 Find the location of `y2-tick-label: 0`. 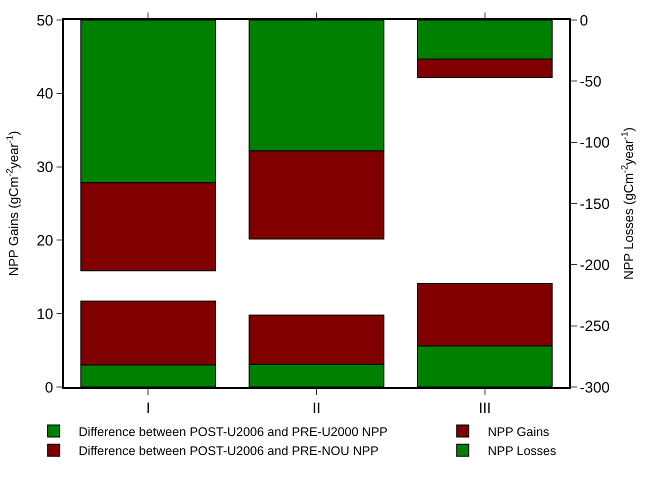

y2-tick-label: 0 is located at coordinates (584, 21).